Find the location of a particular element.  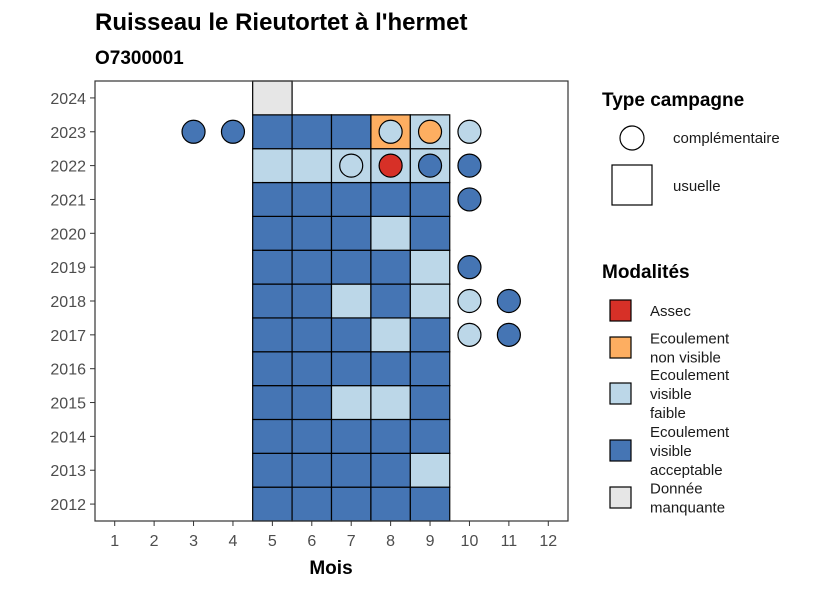

legend-label: Donnée is located at coordinates (676, 489).